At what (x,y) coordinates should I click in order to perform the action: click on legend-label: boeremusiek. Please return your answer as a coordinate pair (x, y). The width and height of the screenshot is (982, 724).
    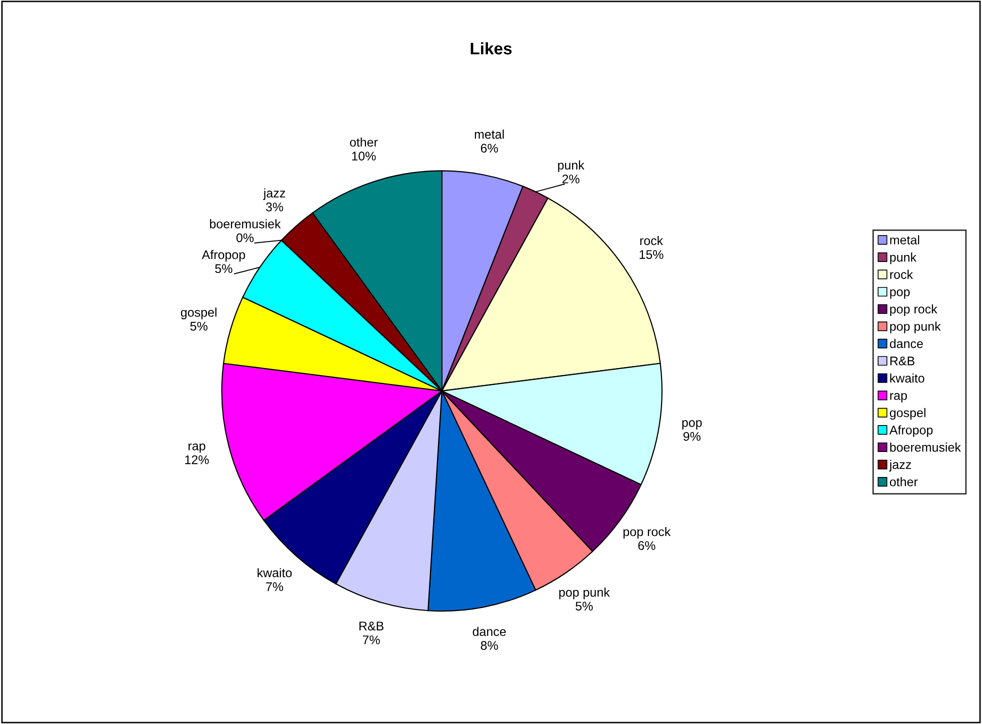
    Looking at the image, I should click on (925, 447).